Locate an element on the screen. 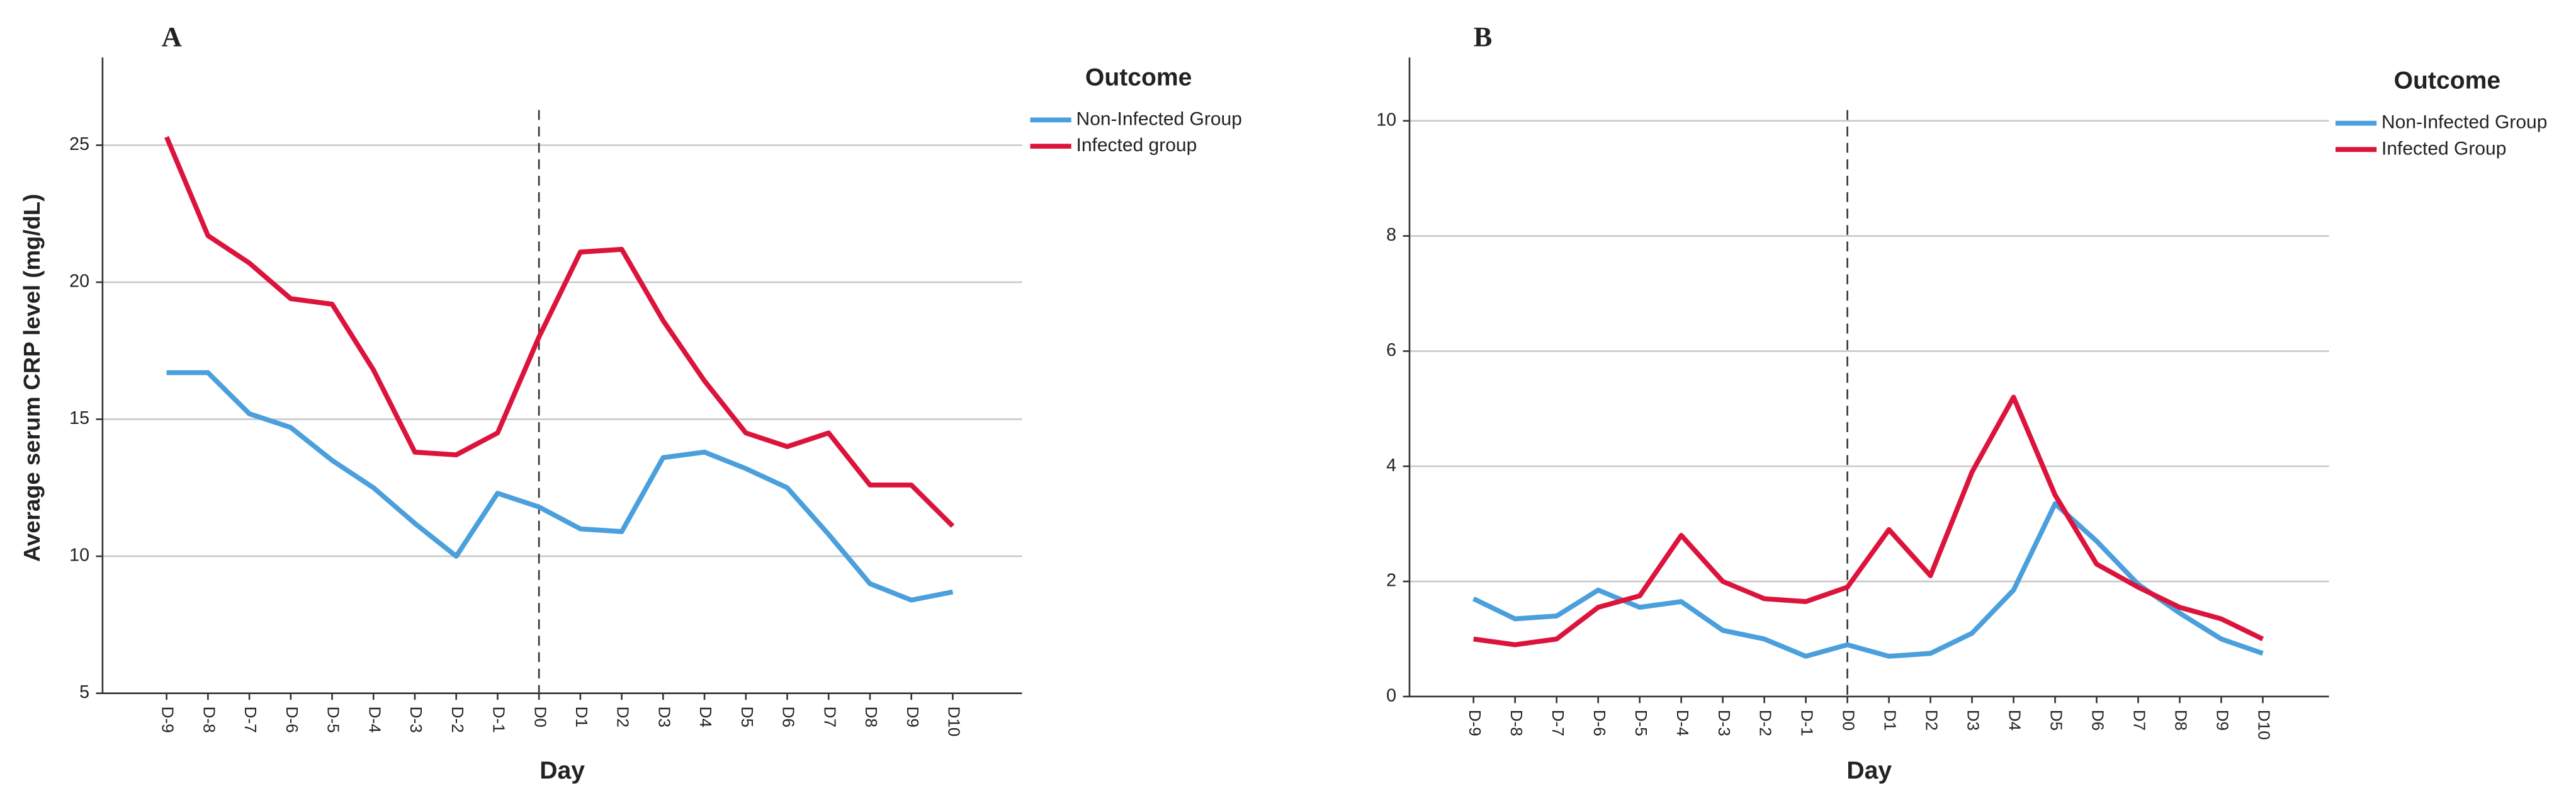 The image size is (2576, 805). y-axis-label: Average serum CRP level (mg/dL) is located at coordinates (32, 378).